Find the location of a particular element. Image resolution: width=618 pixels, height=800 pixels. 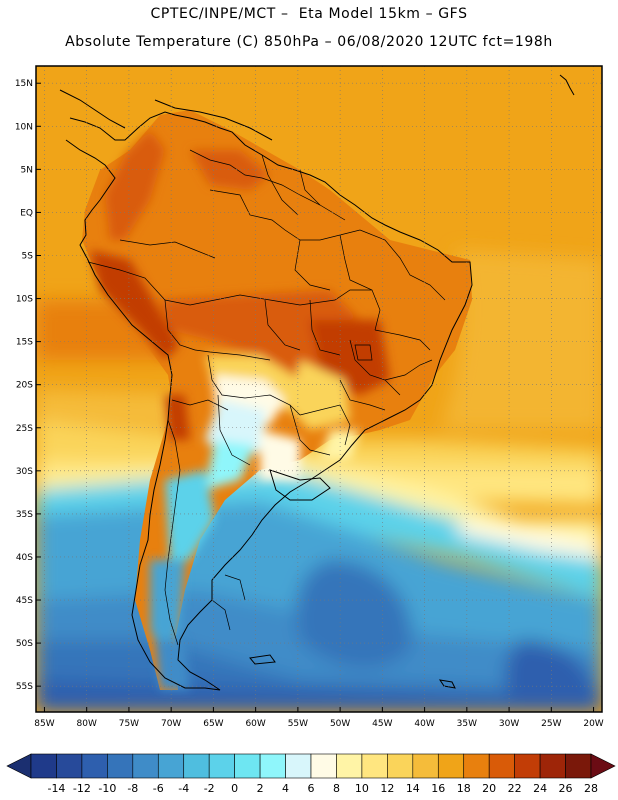

lat-label: 20S is located at coordinates (24, 386).